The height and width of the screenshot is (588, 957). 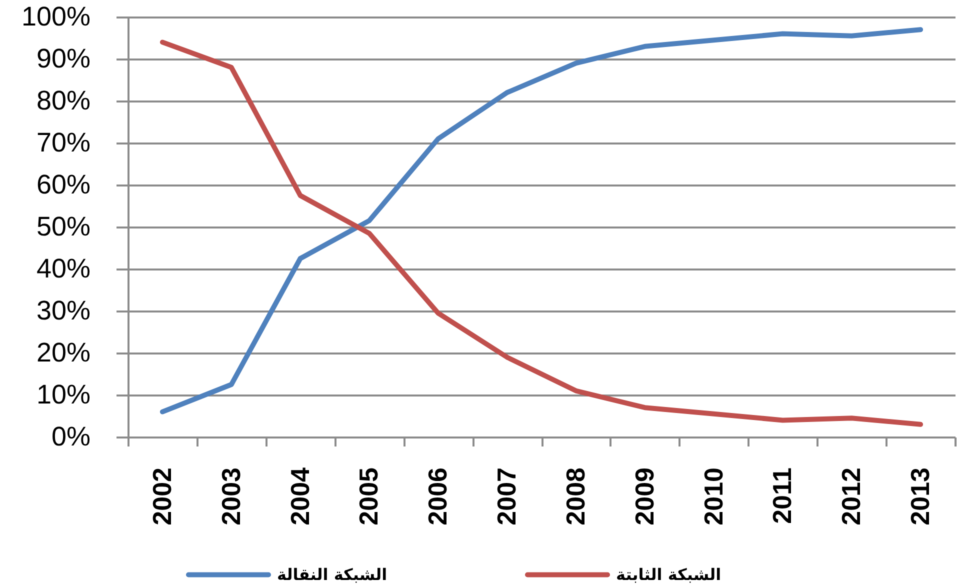 I want to click on x-tick-label: 2011, so click(x=782, y=496).